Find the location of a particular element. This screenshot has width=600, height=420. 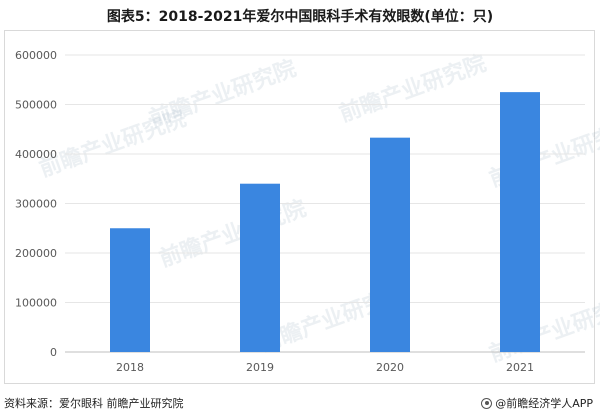

x-tick-label: 2018 is located at coordinates (130, 367).